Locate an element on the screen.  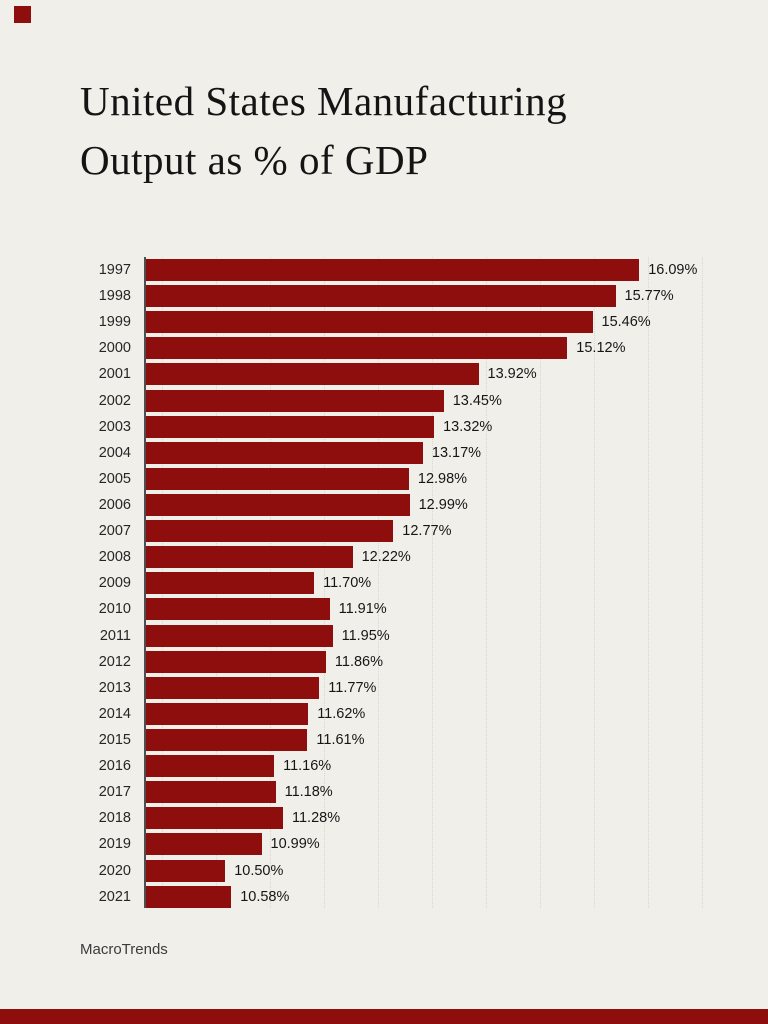
chart-row: 2009 11.70% is located at coordinates (384, 583).